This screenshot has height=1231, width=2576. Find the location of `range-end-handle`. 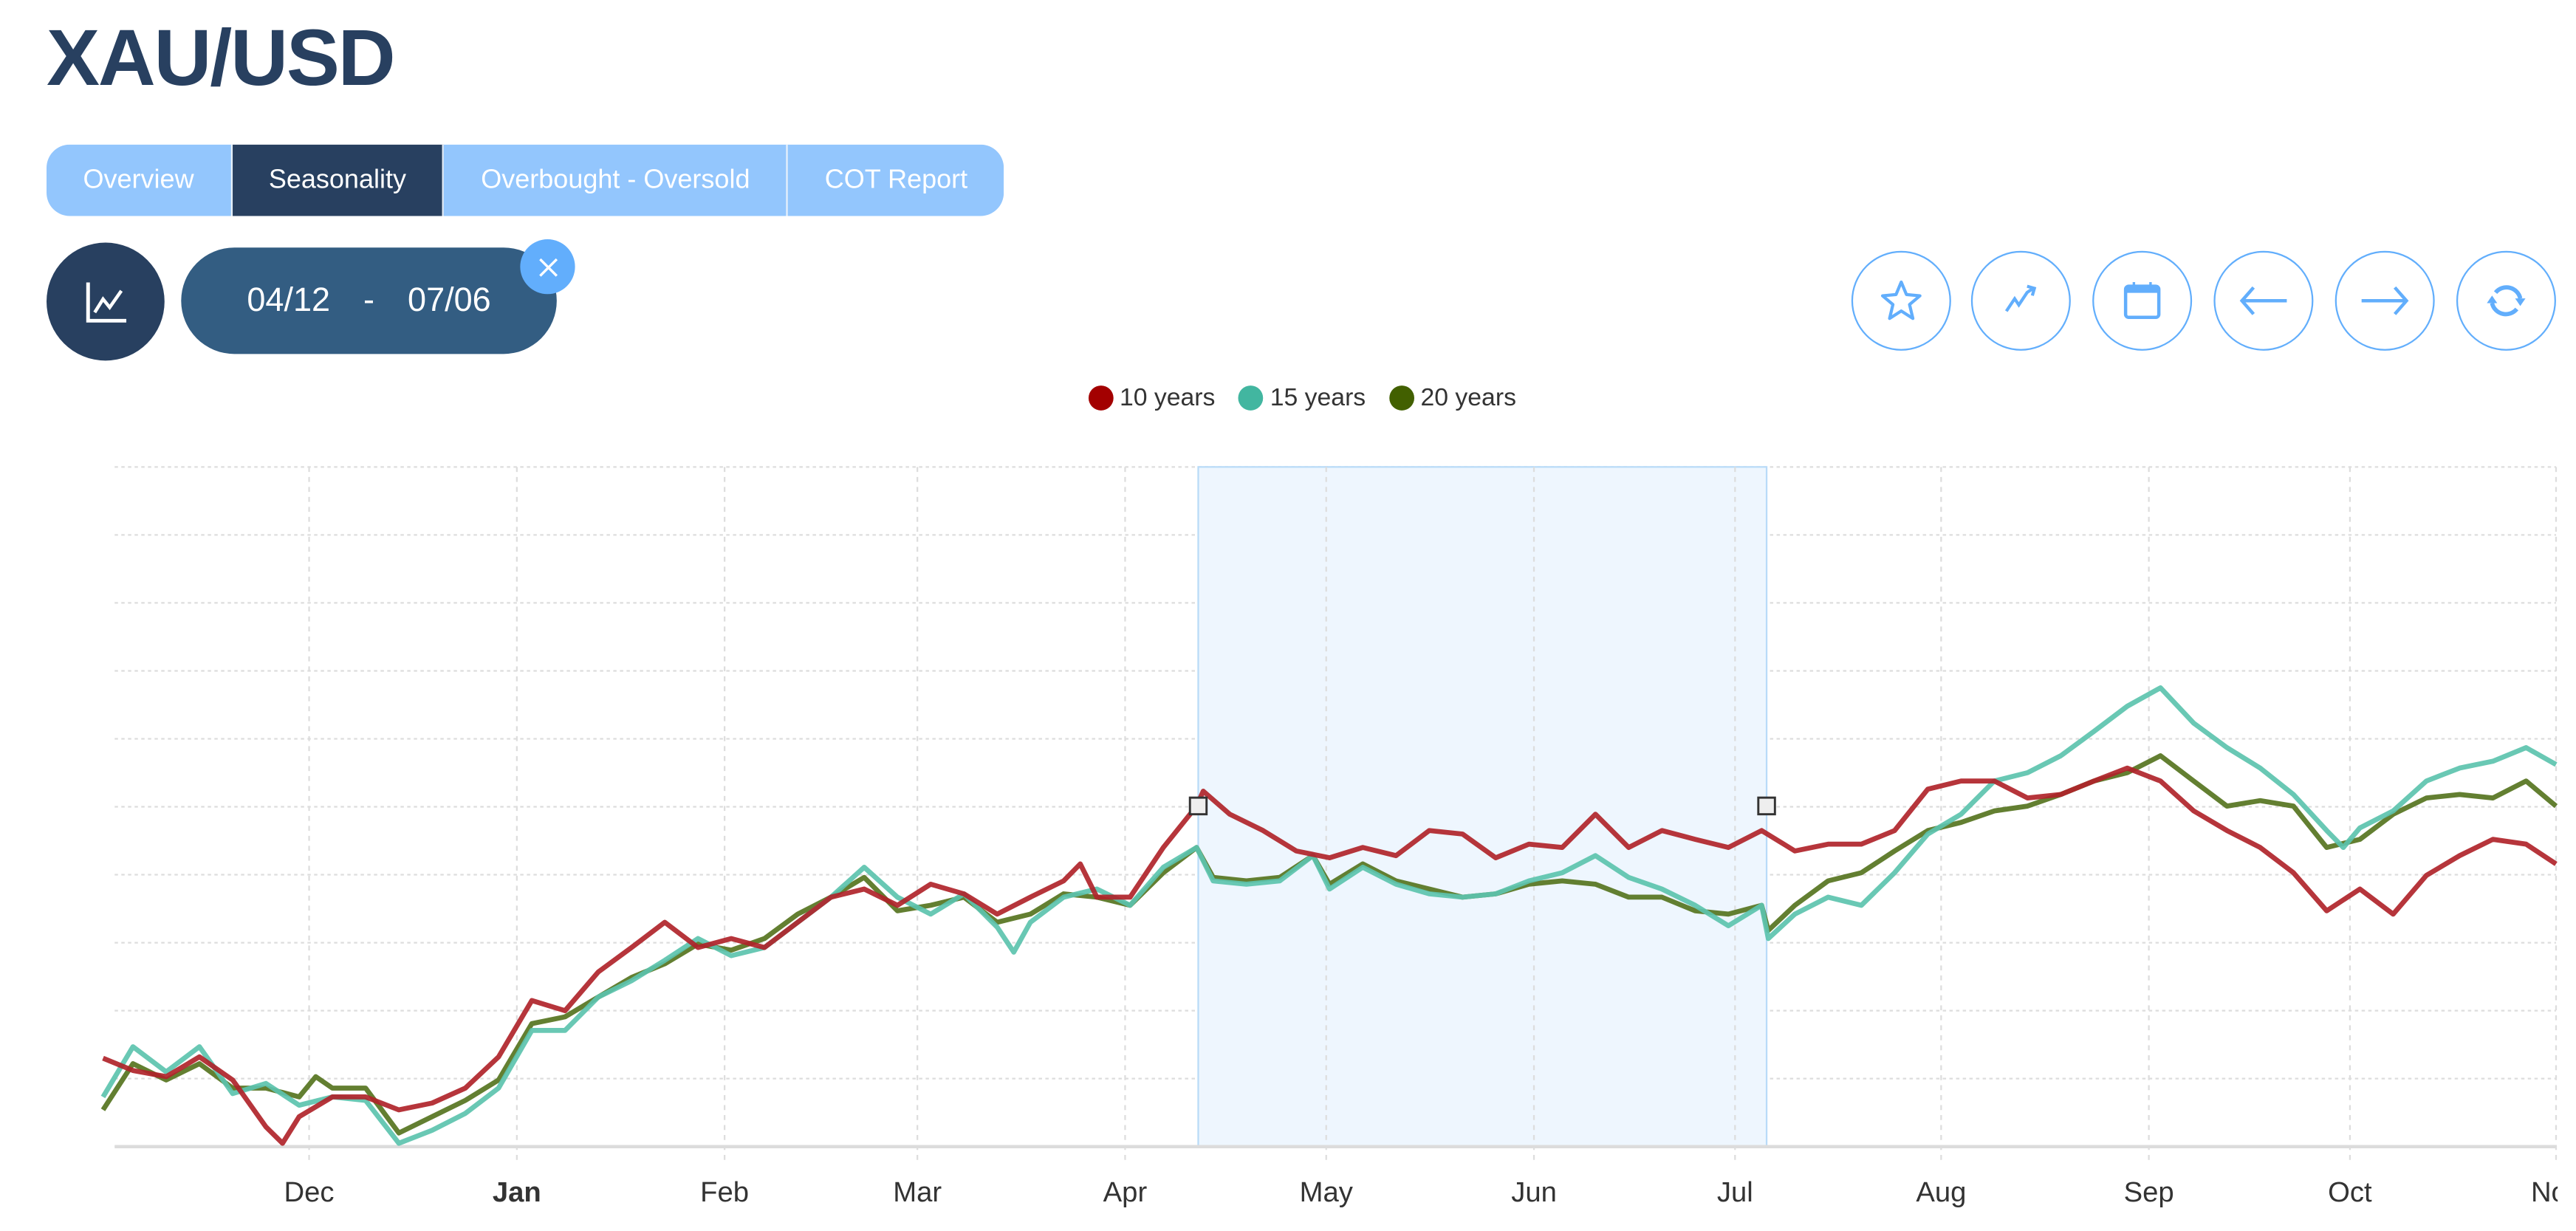

range-end-handle is located at coordinates (1766, 806).